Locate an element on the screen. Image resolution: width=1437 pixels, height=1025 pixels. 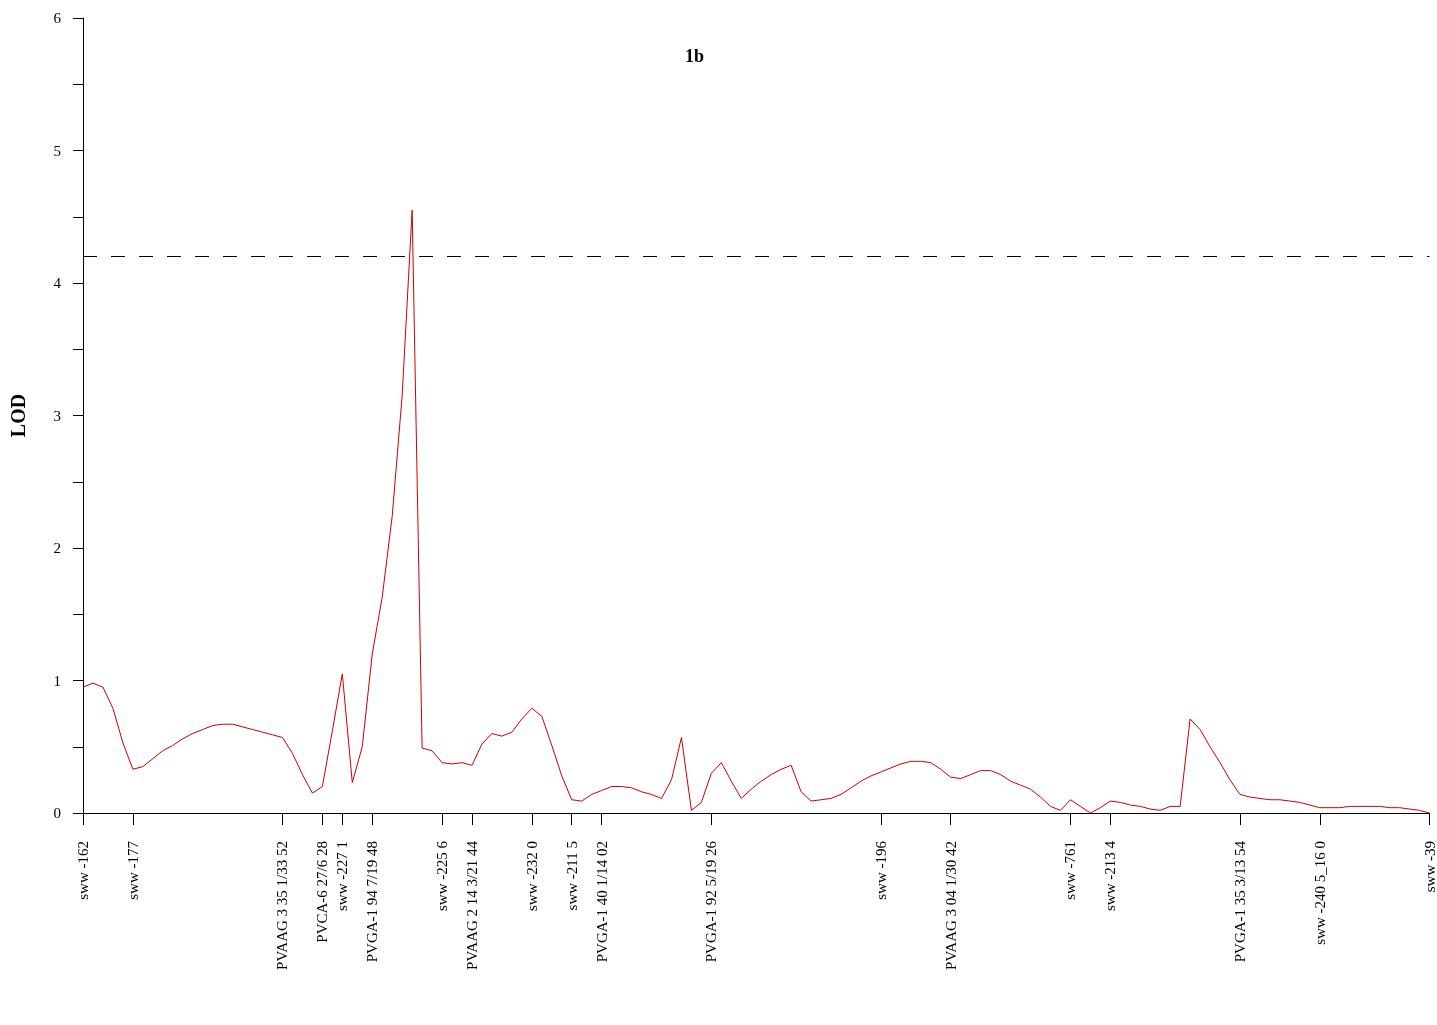
y-tick-label: 6 is located at coordinates (57, 18).